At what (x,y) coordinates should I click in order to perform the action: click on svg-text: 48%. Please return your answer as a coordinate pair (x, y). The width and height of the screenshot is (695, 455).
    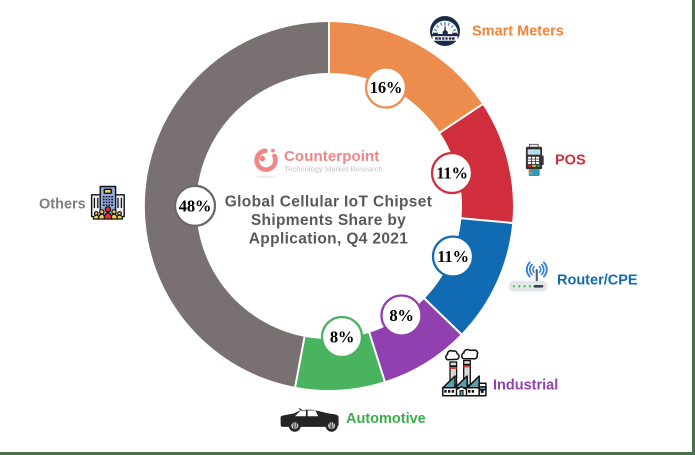
    Looking at the image, I should click on (195, 205).